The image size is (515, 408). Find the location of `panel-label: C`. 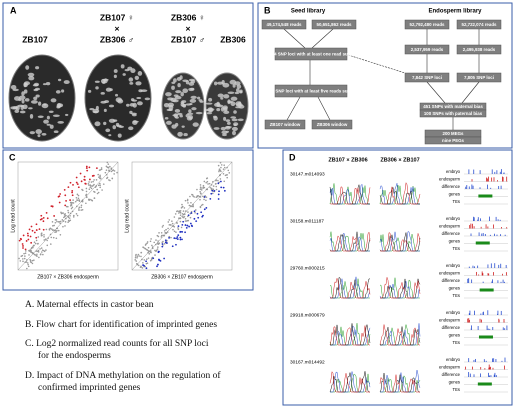

panel-label: C is located at coordinates (12, 157).